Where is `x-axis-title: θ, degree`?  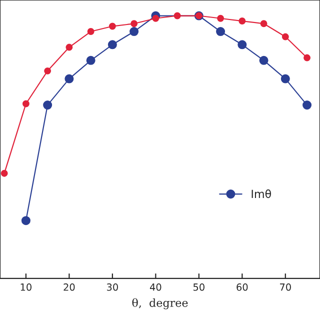
x-axis-title: θ, degree is located at coordinates (160, 304).